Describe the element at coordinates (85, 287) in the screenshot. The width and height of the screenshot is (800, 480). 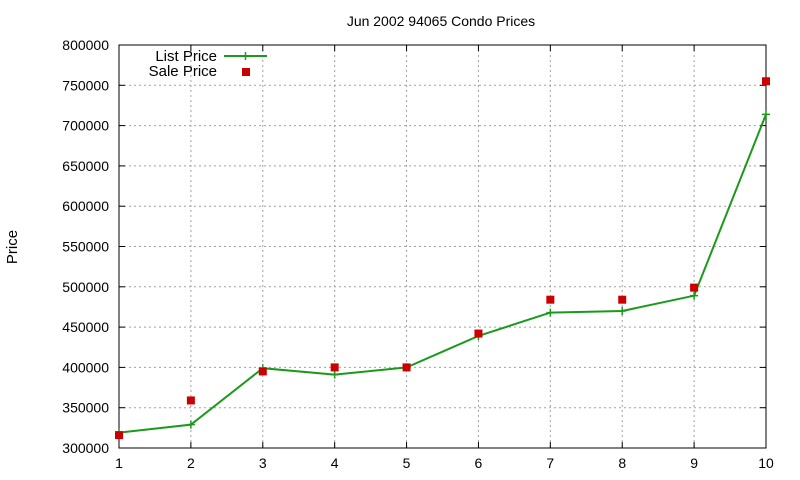
I see `y-tick-label: 500000` at that location.